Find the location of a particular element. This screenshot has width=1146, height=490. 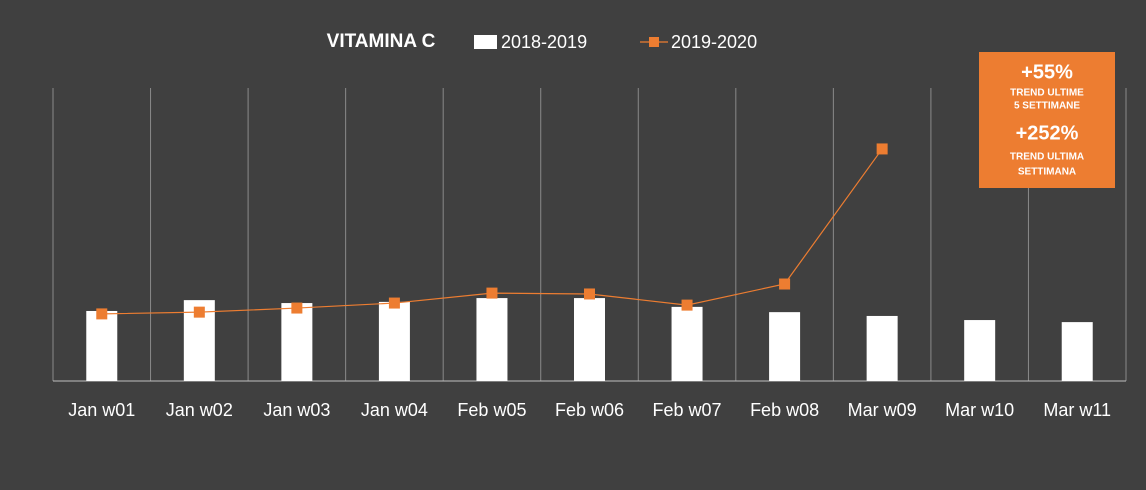

x-tick-label: Mar w09 is located at coordinates (882, 410).